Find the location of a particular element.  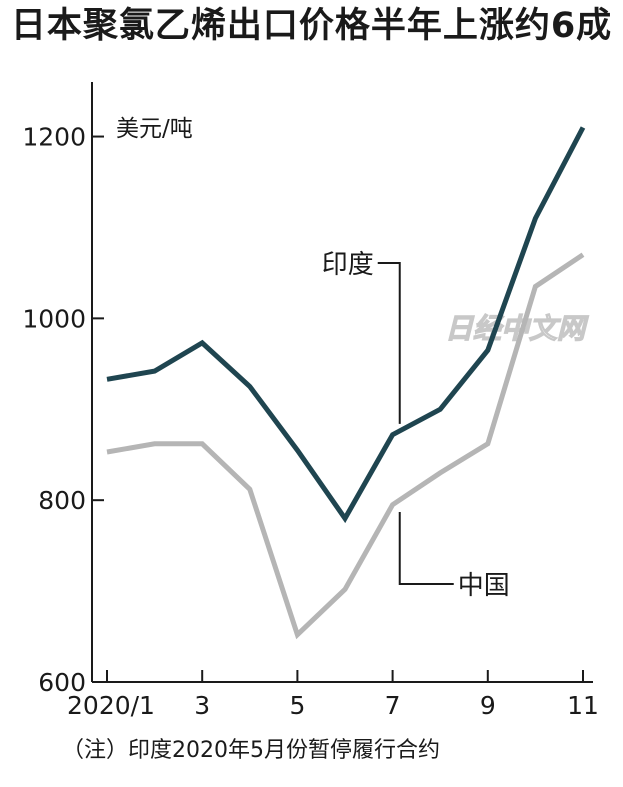

china-leader-line is located at coordinates (426, 548).